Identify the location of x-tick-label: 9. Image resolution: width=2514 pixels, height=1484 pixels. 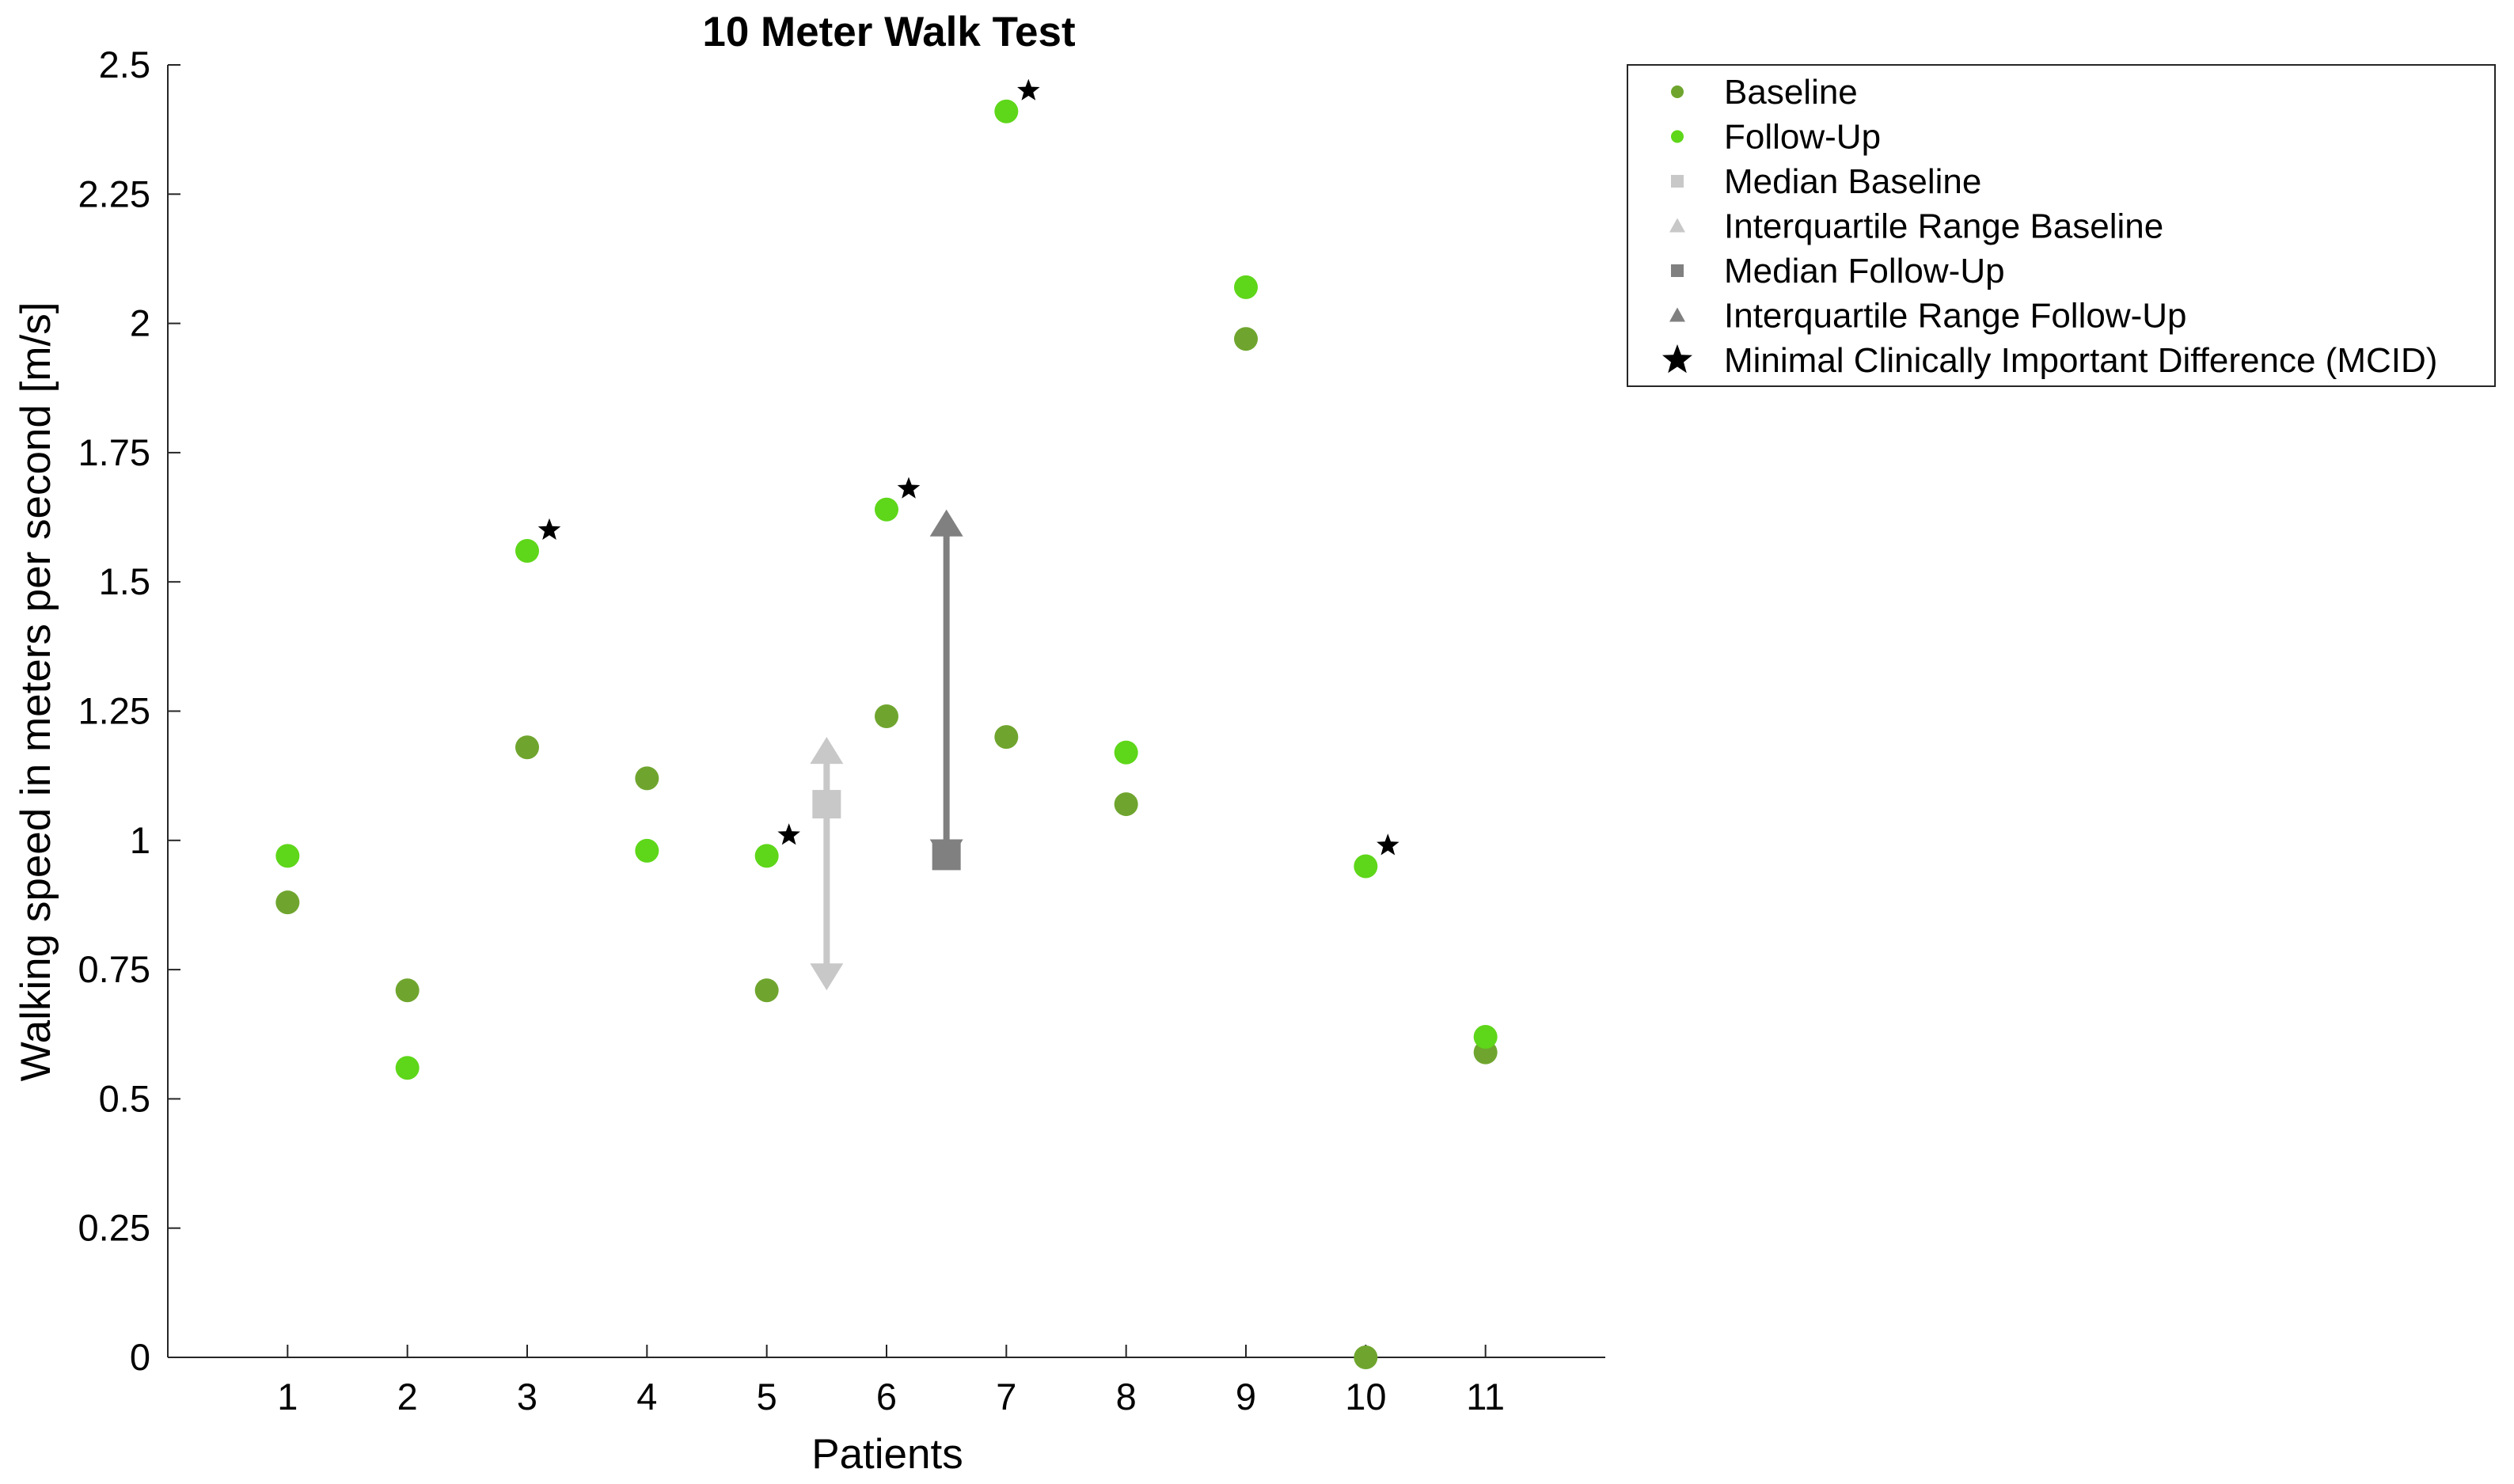
(1246, 1397).